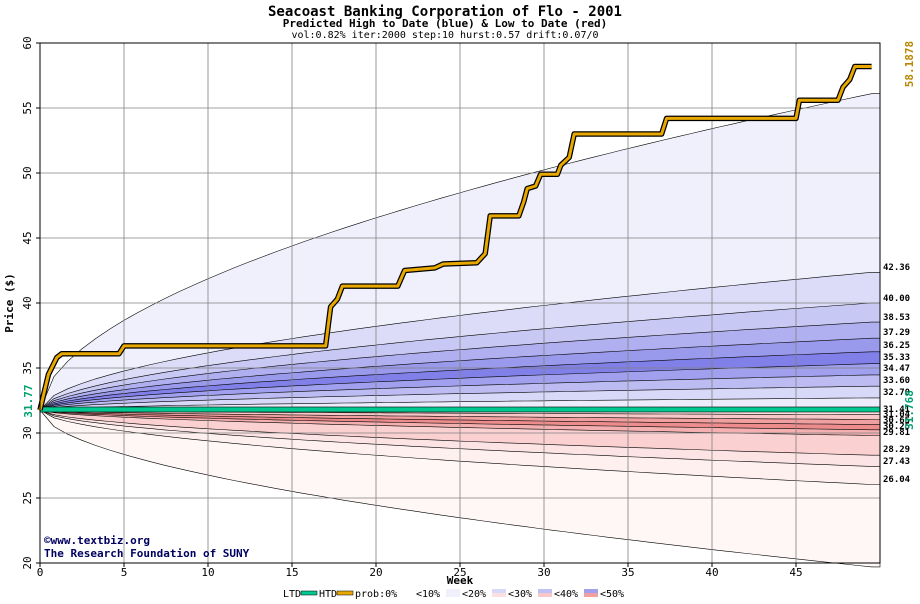 This screenshot has height=604, width=920. What do you see at coordinates (896, 369) in the screenshot?
I see `right-label-6: 34.47` at bounding box center [896, 369].